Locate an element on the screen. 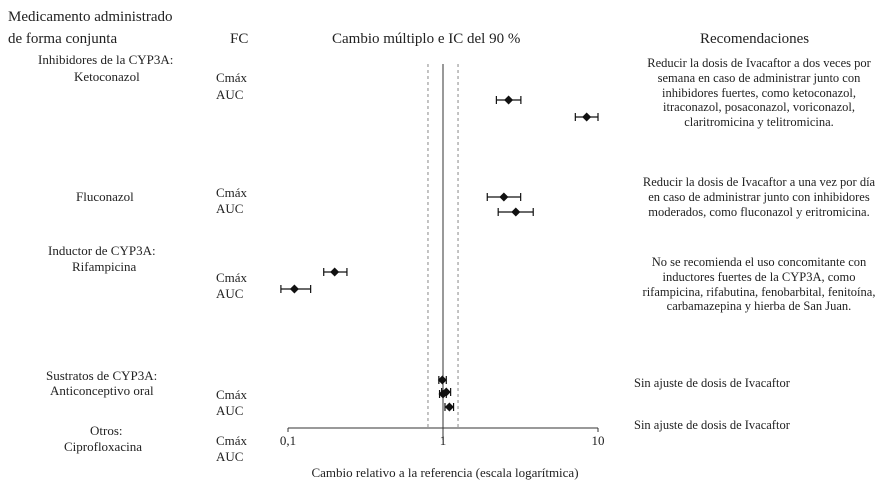 The image size is (888, 484). drug-column-header-line2: de forma conjunta is located at coordinates (63, 39).